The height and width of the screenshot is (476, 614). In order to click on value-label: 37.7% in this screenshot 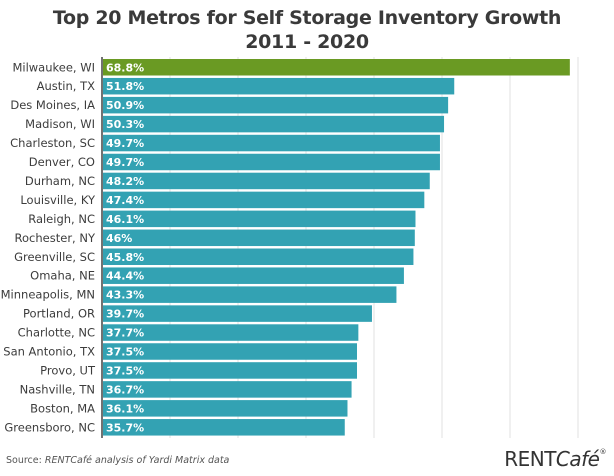, I will do `click(125, 333)`.